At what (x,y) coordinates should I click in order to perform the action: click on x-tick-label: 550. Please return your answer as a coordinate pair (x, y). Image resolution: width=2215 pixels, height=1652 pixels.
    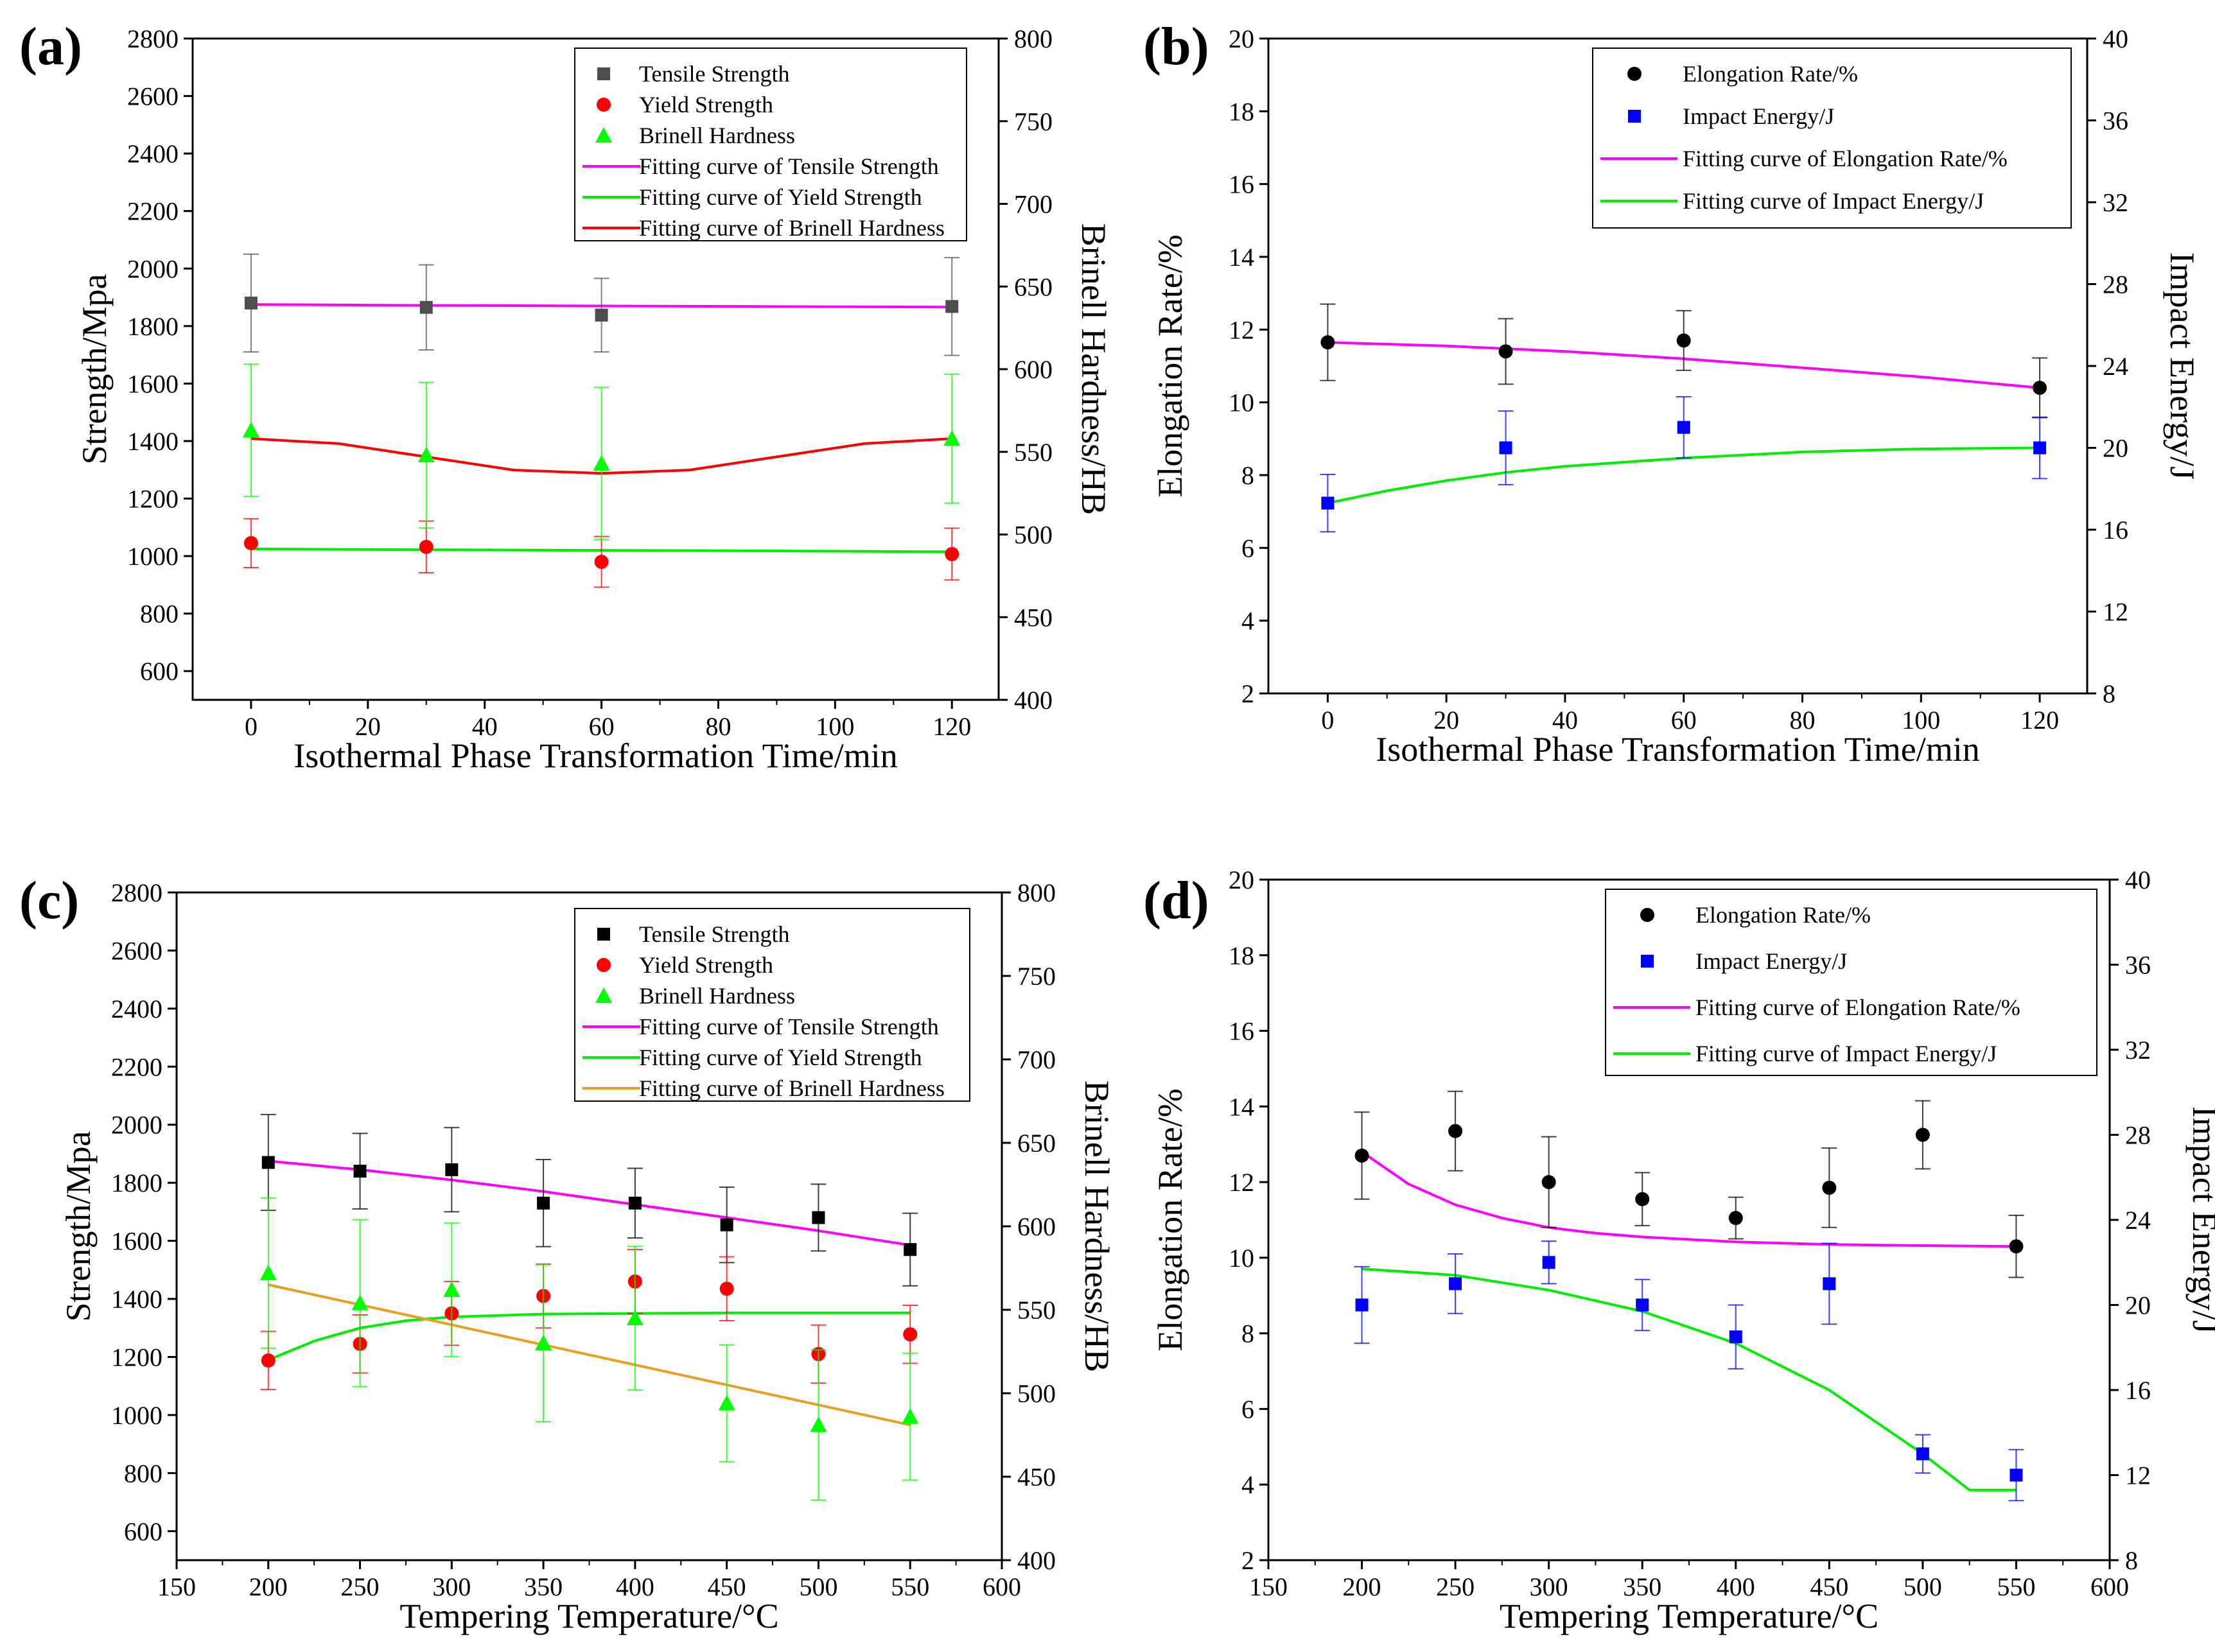
    Looking at the image, I should click on (2016, 1587).